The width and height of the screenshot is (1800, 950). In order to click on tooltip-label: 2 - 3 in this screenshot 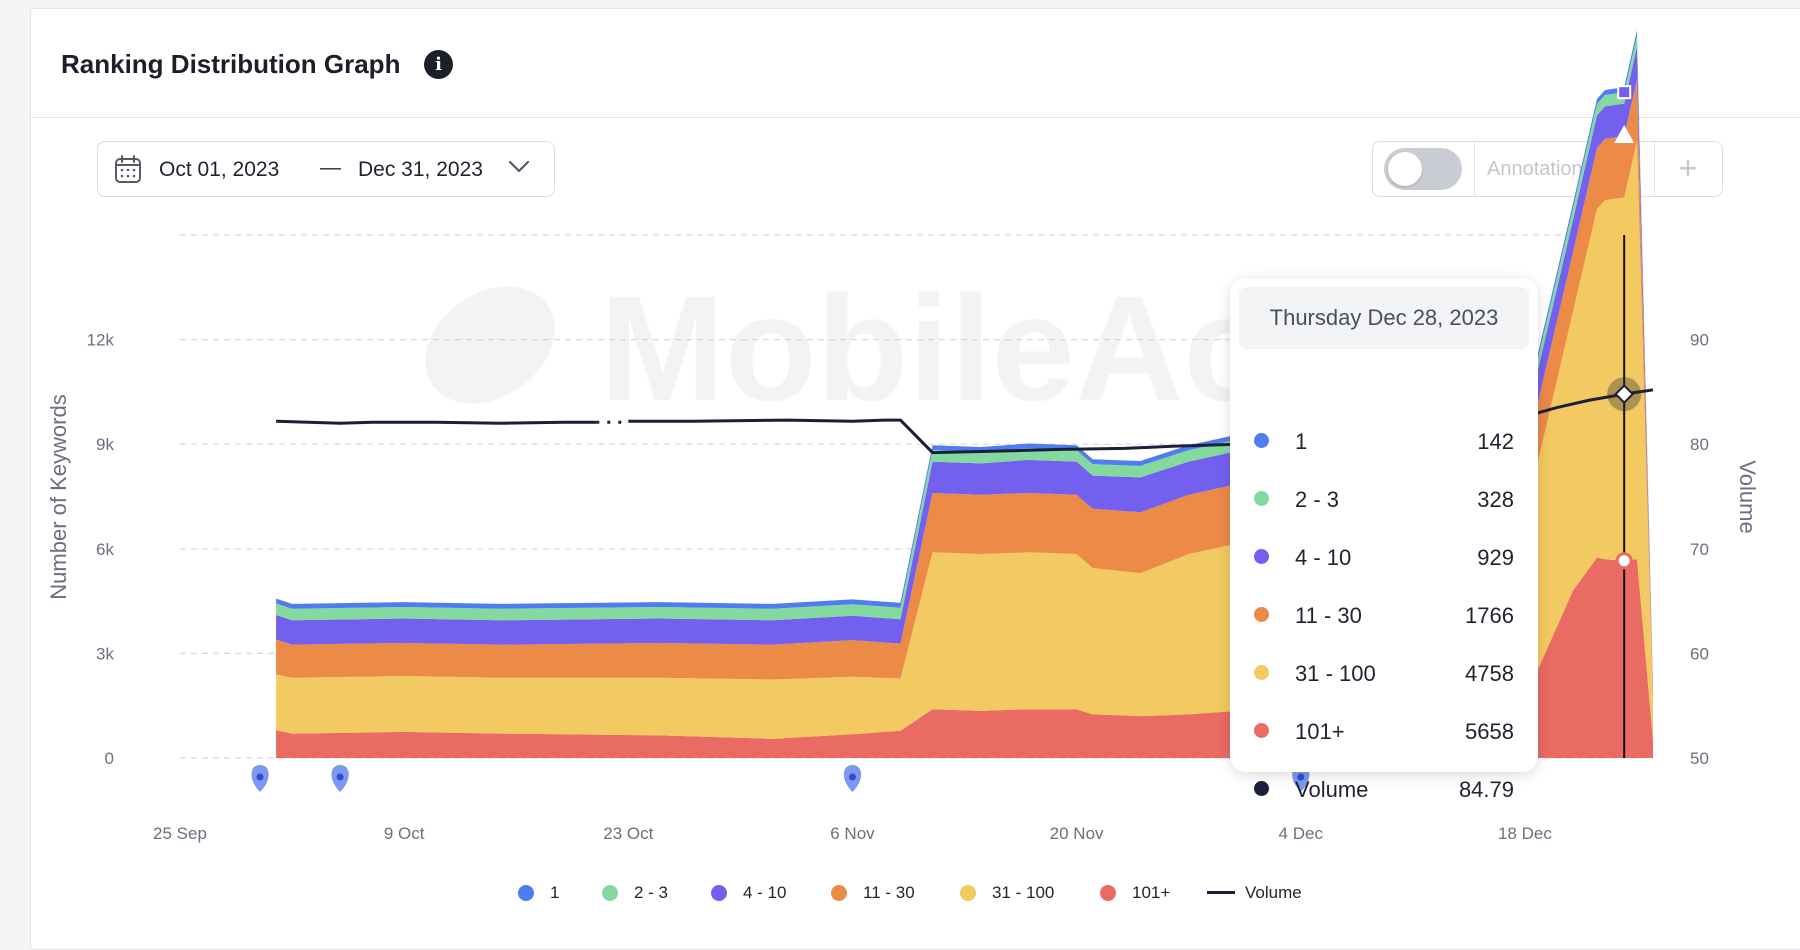, I will do `click(1317, 499)`.